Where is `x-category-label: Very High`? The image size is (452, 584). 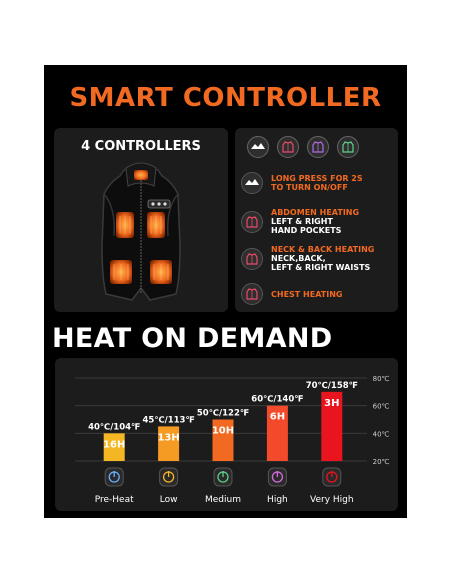 x-category-label: Very High is located at coordinates (332, 500).